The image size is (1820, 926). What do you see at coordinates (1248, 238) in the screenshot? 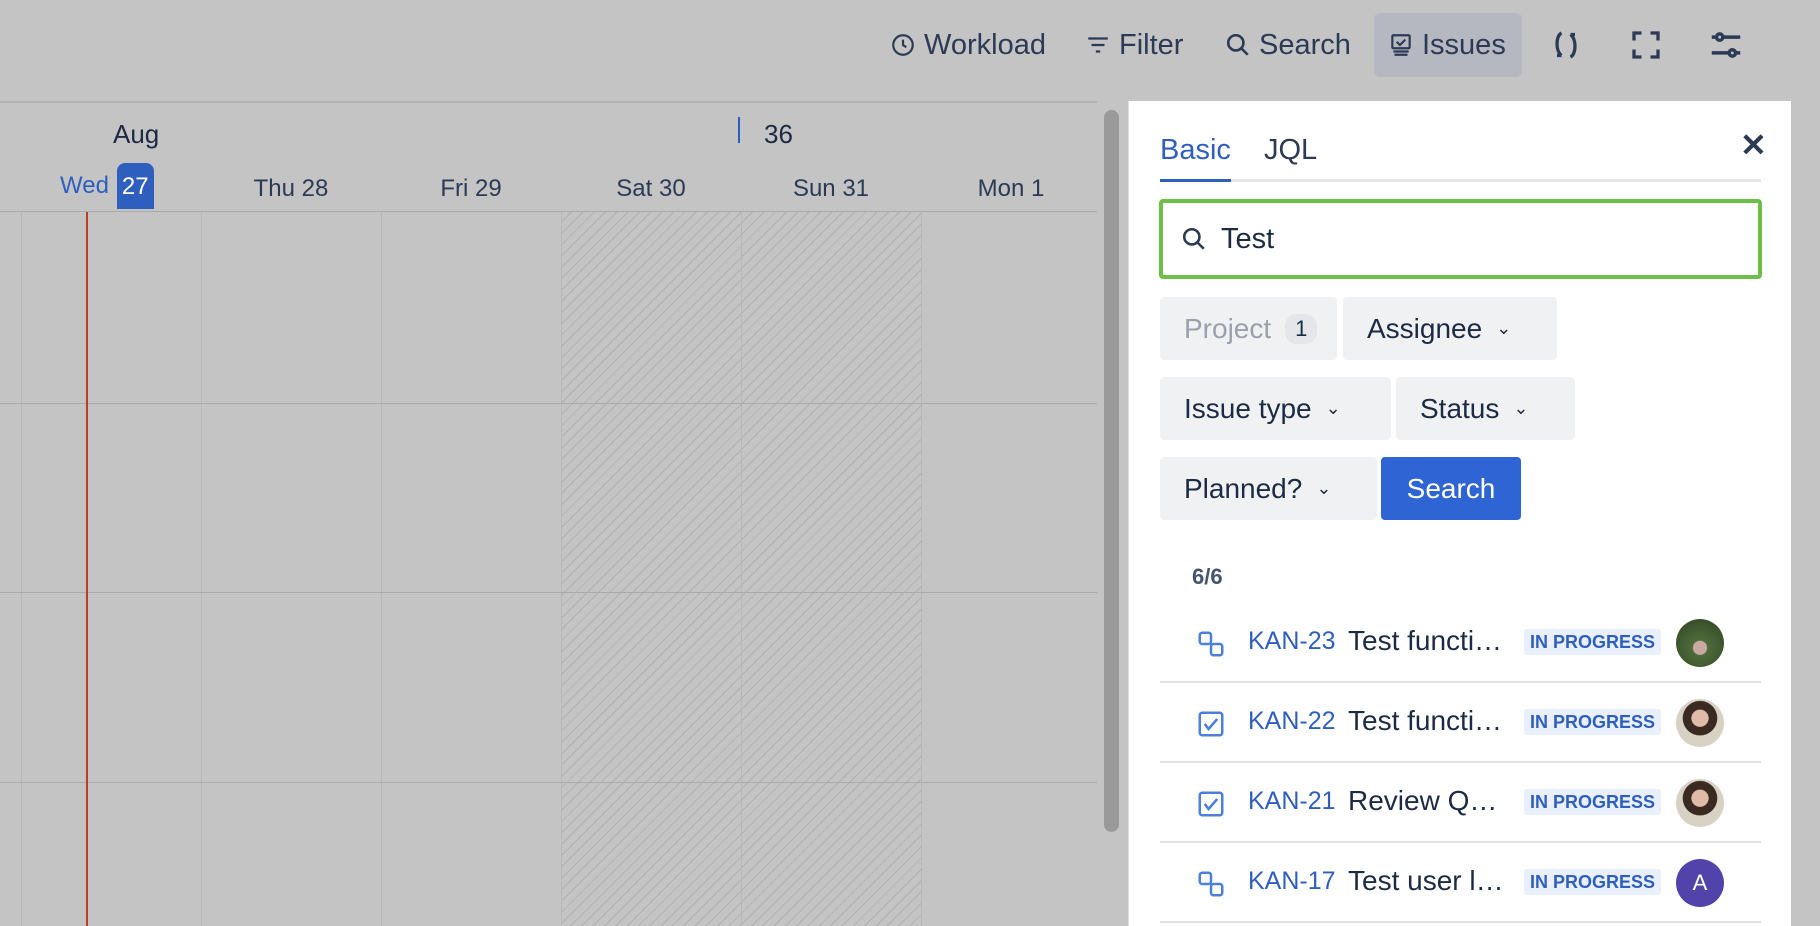
I see `search-value: Test` at bounding box center [1248, 238].